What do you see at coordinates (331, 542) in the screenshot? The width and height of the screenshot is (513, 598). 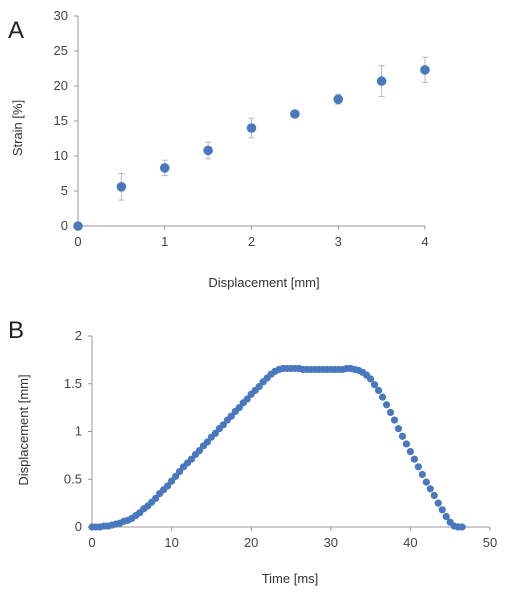 I see `panel-b-x-tick-label: 30` at bounding box center [331, 542].